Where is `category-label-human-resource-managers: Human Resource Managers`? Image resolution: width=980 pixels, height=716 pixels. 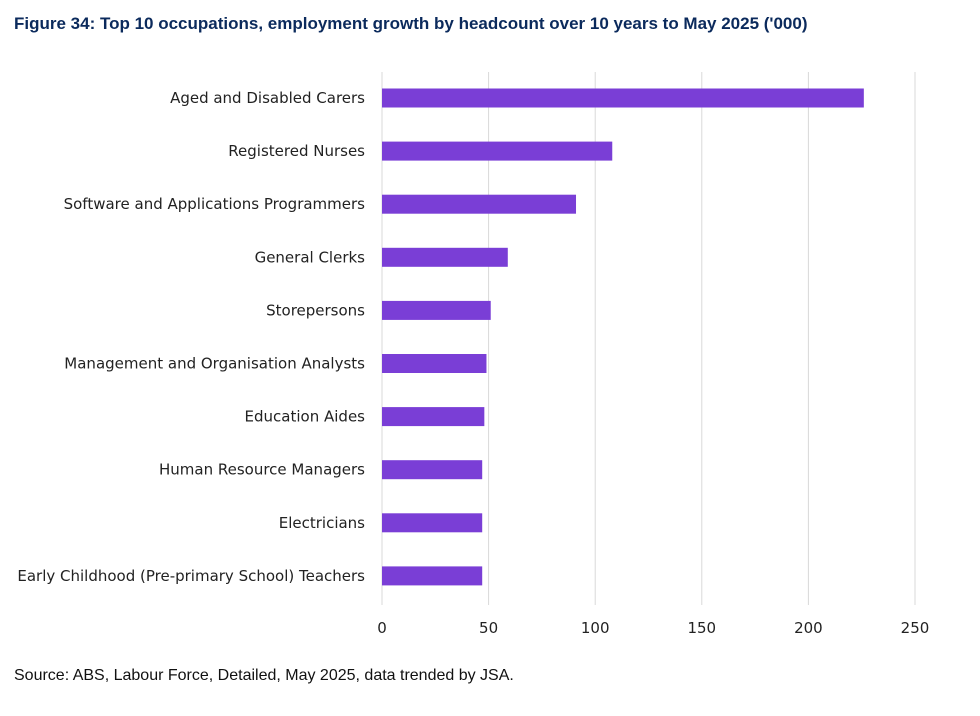
category-label-human-resource-managers: Human Resource Managers is located at coordinates (262, 470).